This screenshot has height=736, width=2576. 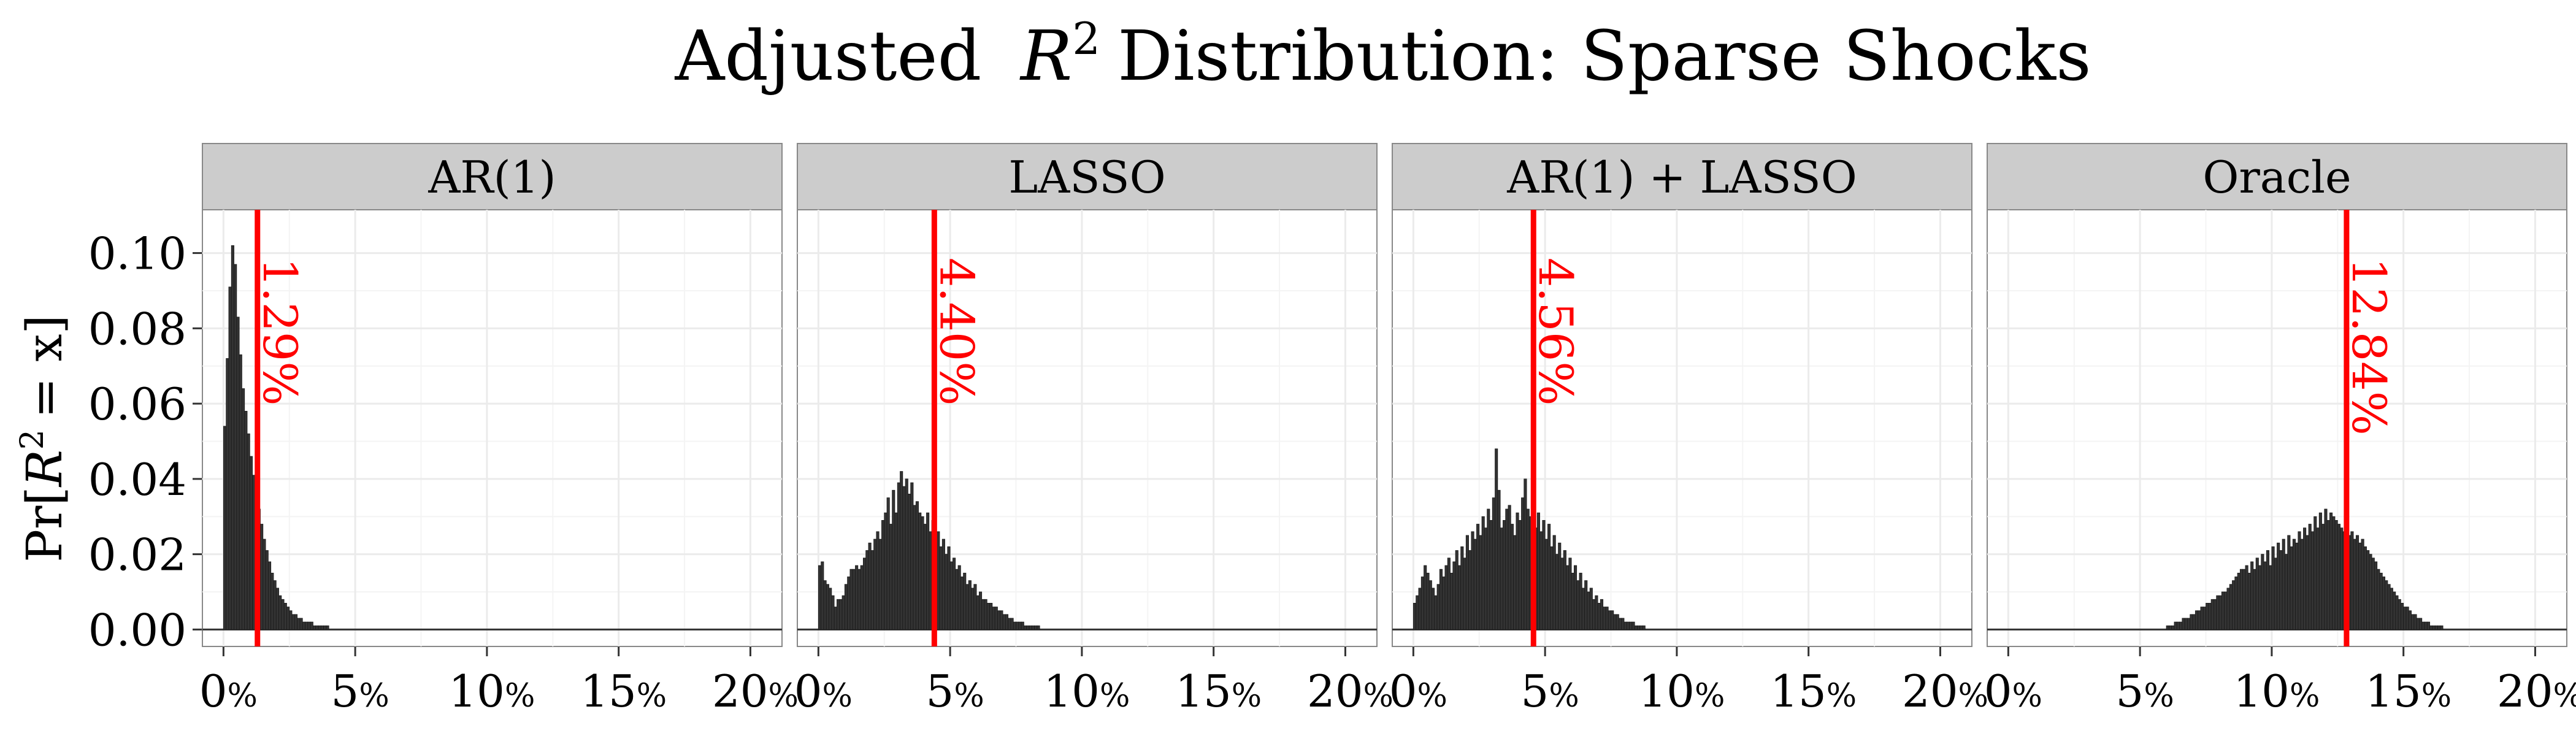 I want to click on y-tick-label: 0.04, so click(x=137, y=479).